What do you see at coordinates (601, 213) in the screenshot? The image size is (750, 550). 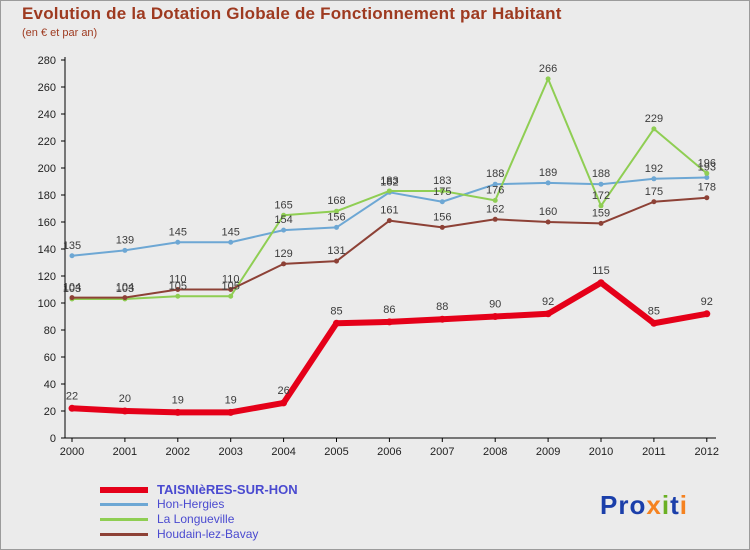 I see `svg-text: 159` at bounding box center [601, 213].